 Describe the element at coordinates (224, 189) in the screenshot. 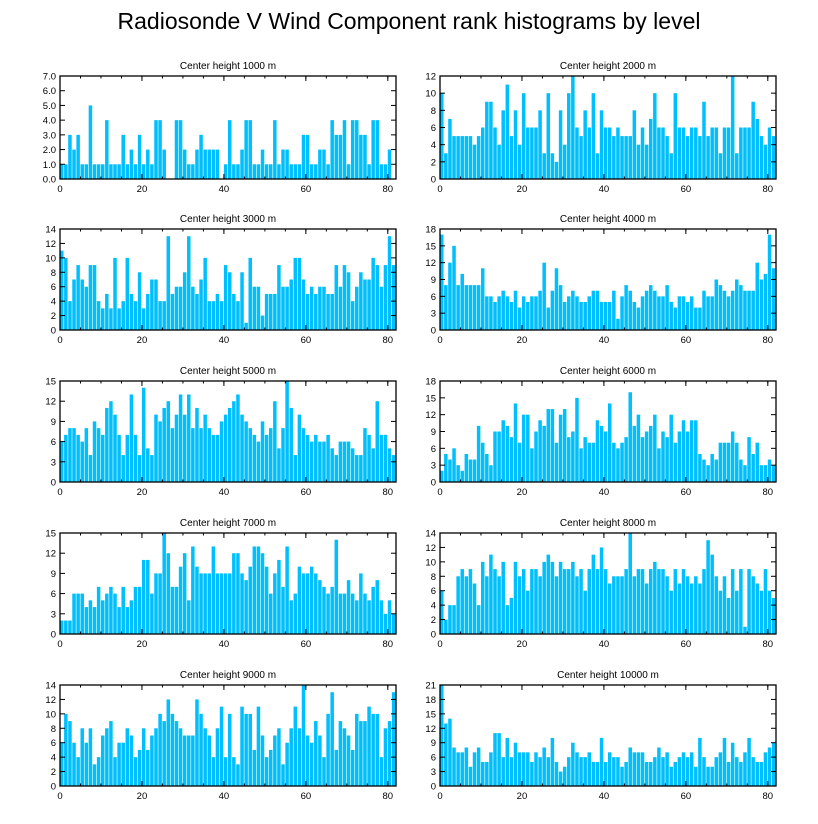

I see `x-tick-label: 40` at that location.